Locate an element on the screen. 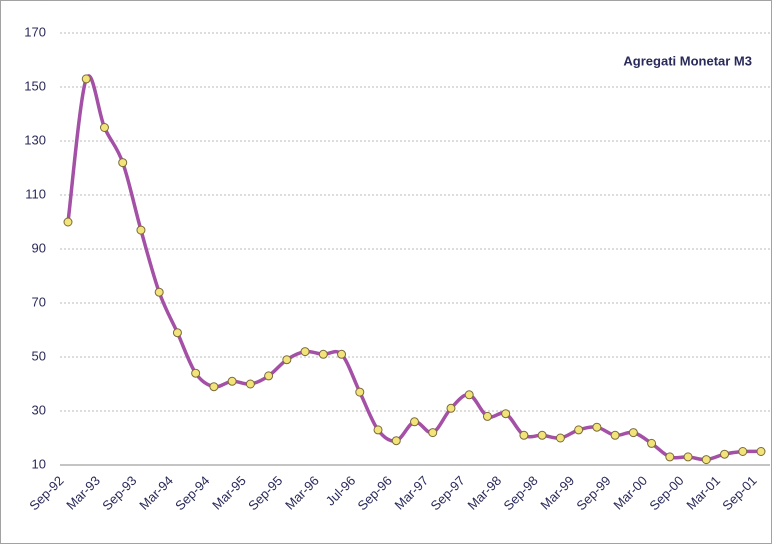 The height and width of the screenshot is (544, 772). x-tick-label: Mar-95 is located at coordinates (229, 493).